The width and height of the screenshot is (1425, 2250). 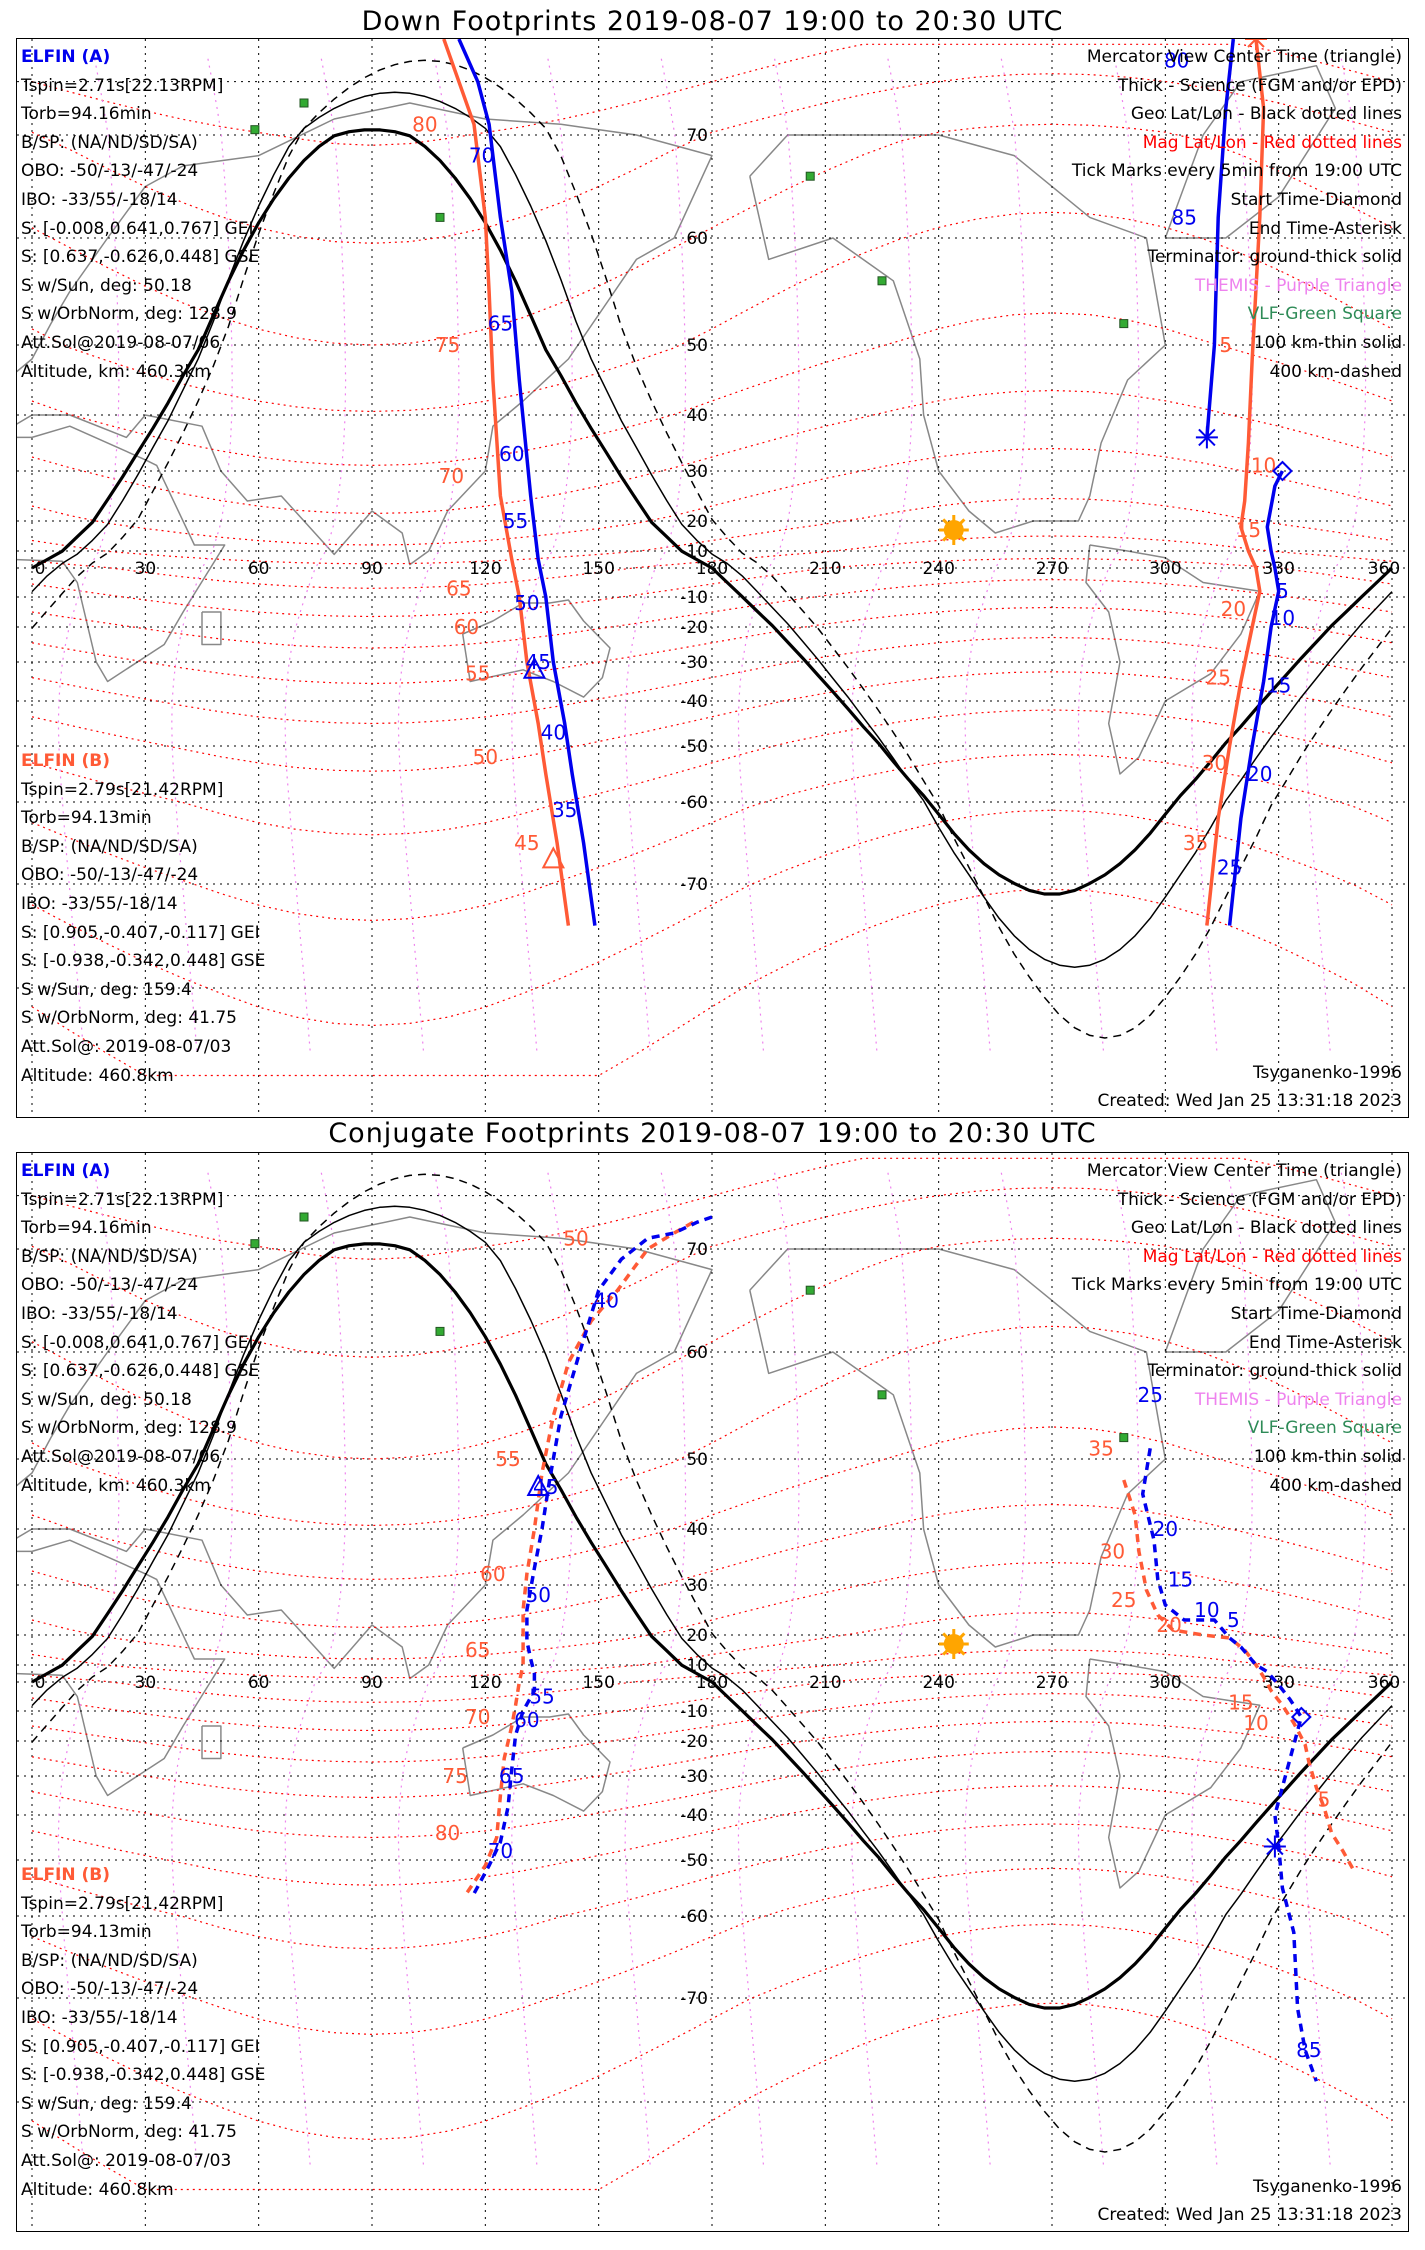 What do you see at coordinates (1316, 199) in the screenshot?
I see `legend-entry: Start Time-Diamond` at bounding box center [1316, 199].